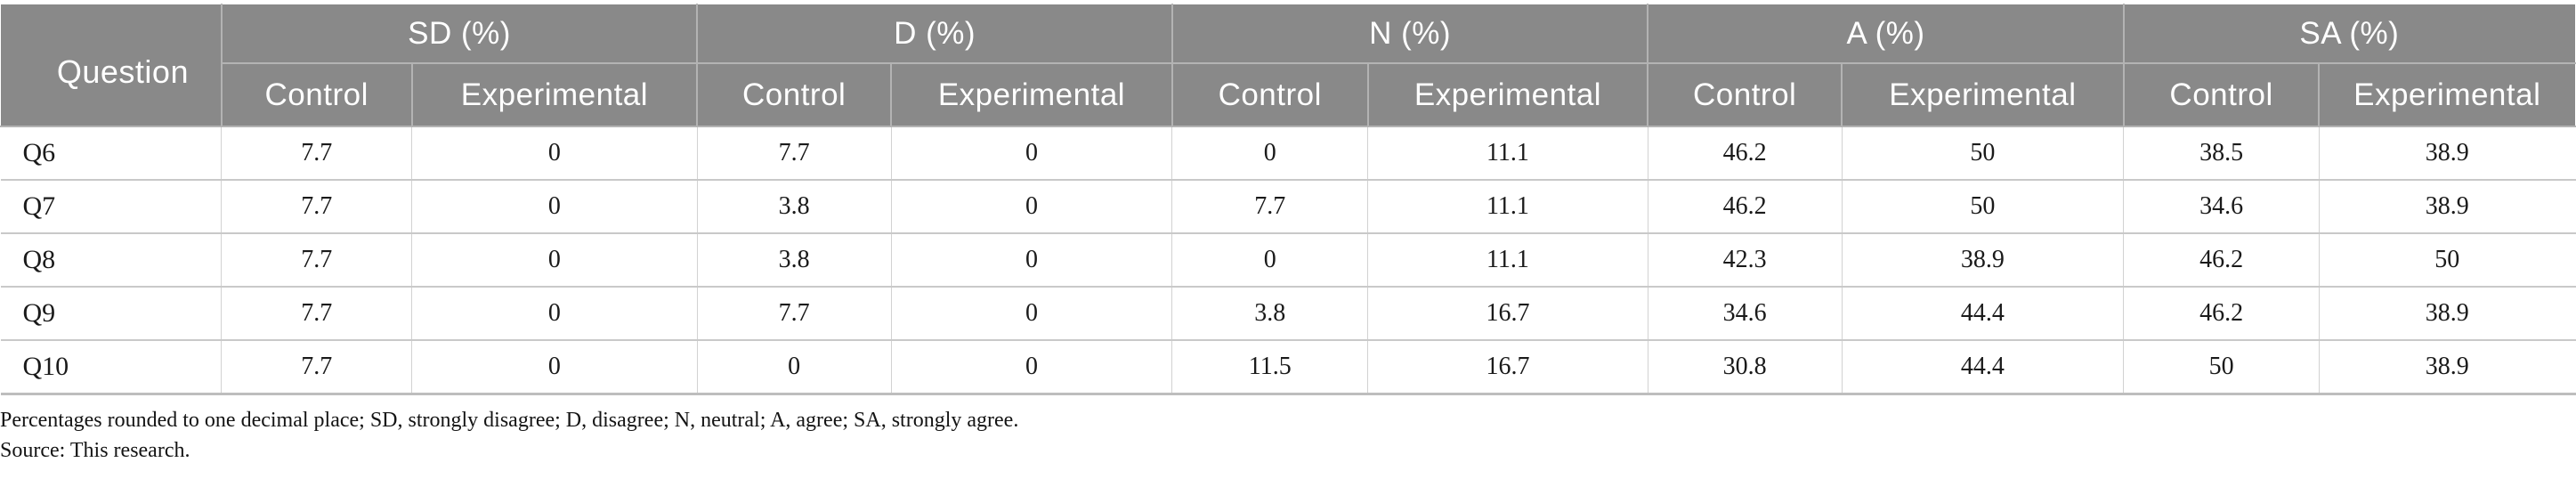  I want to click on row-question-label: Q6, so click(112, 153).